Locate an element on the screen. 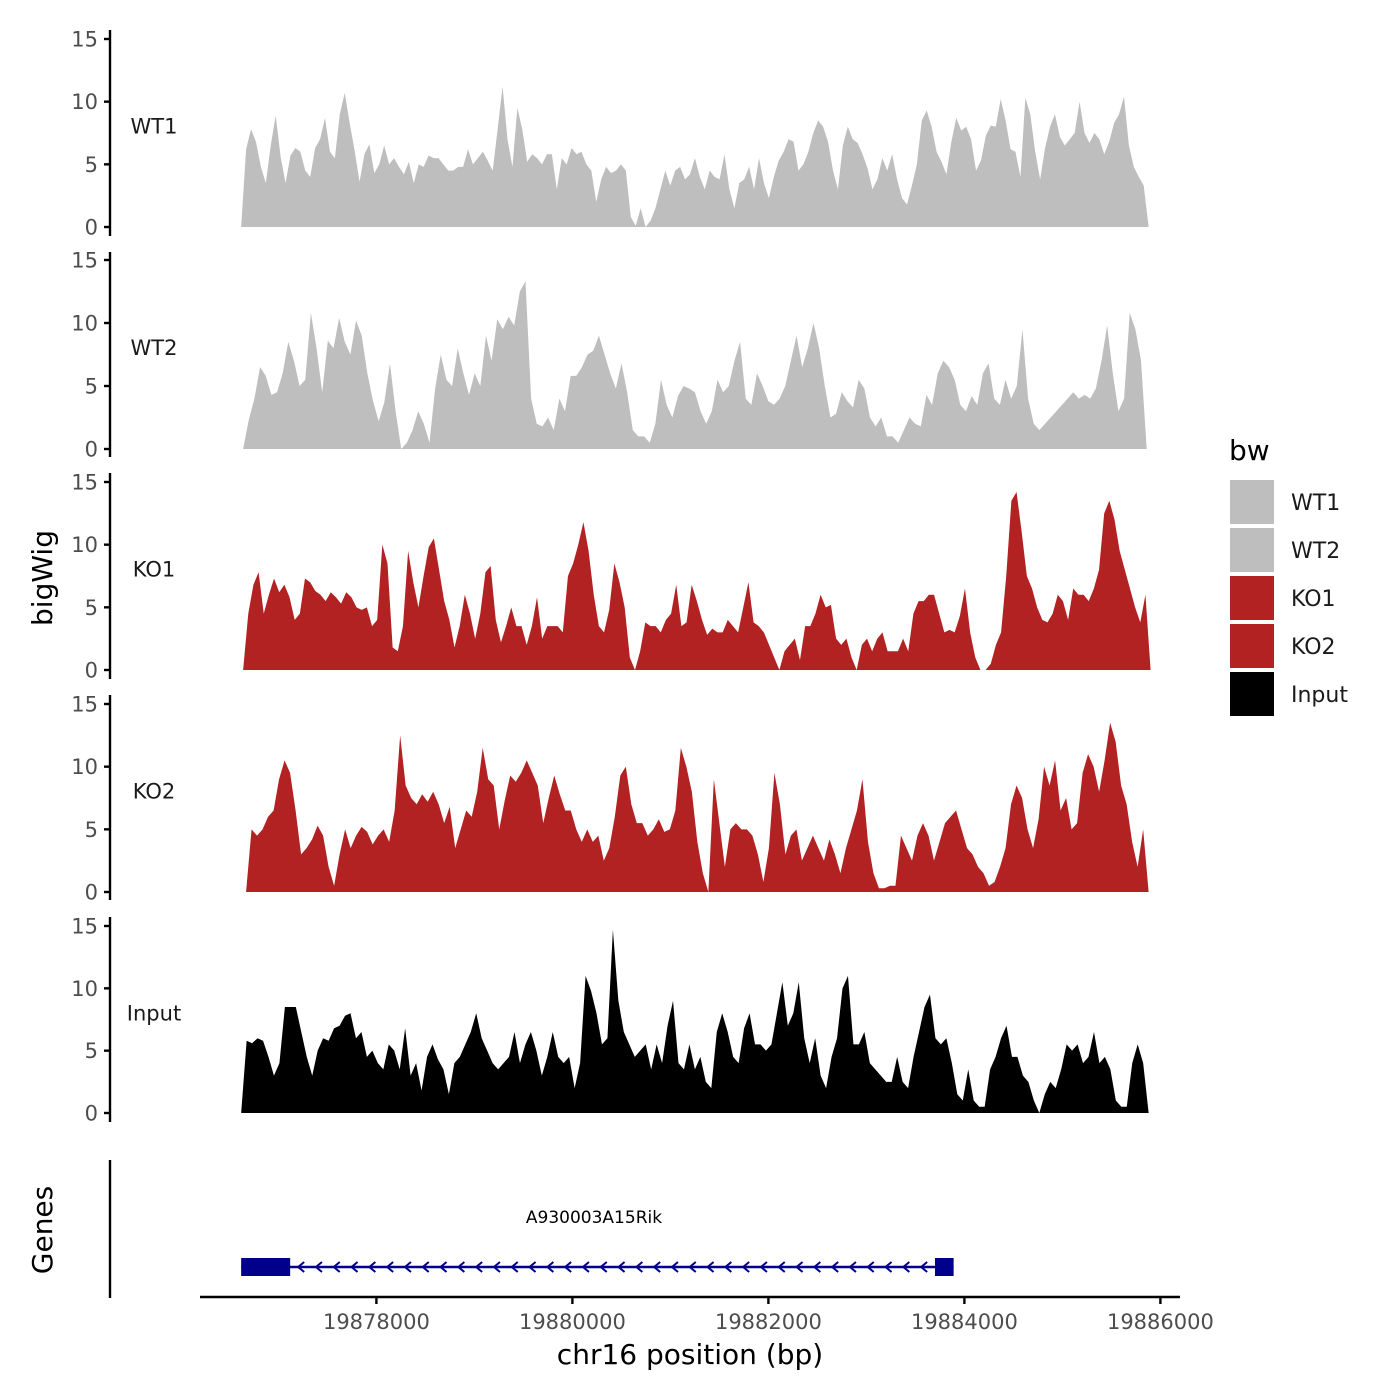 This screenshot has width=1400, height=1400. x-tick-label: 19882000 is located at coordinates (768, 1322).